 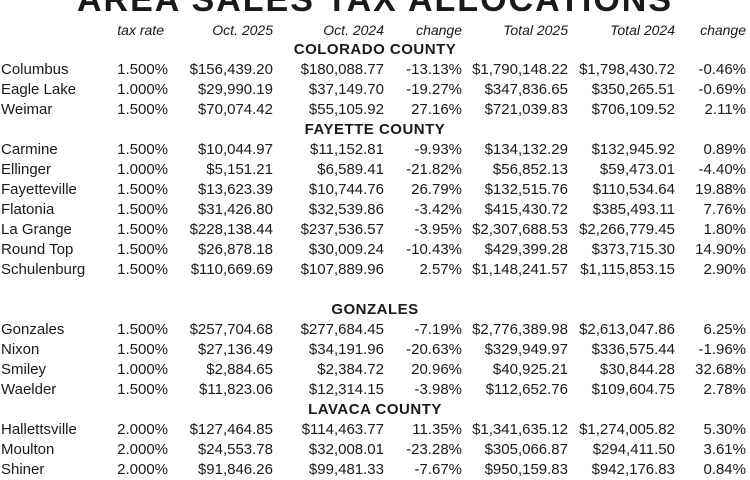 What do you see at coordinates (535, 30) in the screenshot?
I see `header-total-2025: Total 2025` at bounding box center [535, 30].